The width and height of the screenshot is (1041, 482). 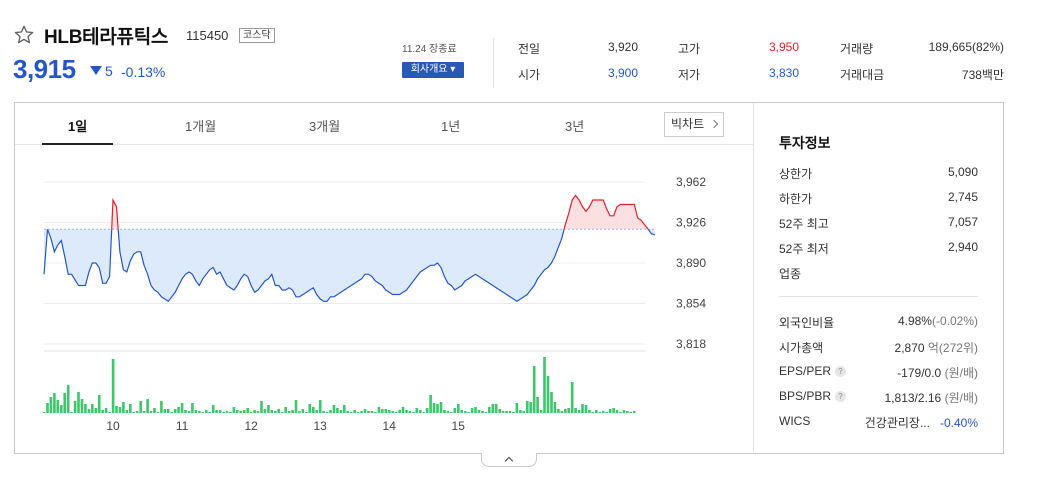 What do you see at coordinates (691, 182) in the screenshot?
I see `y-tick-label: 3,962` at bounding box center [691, 182].